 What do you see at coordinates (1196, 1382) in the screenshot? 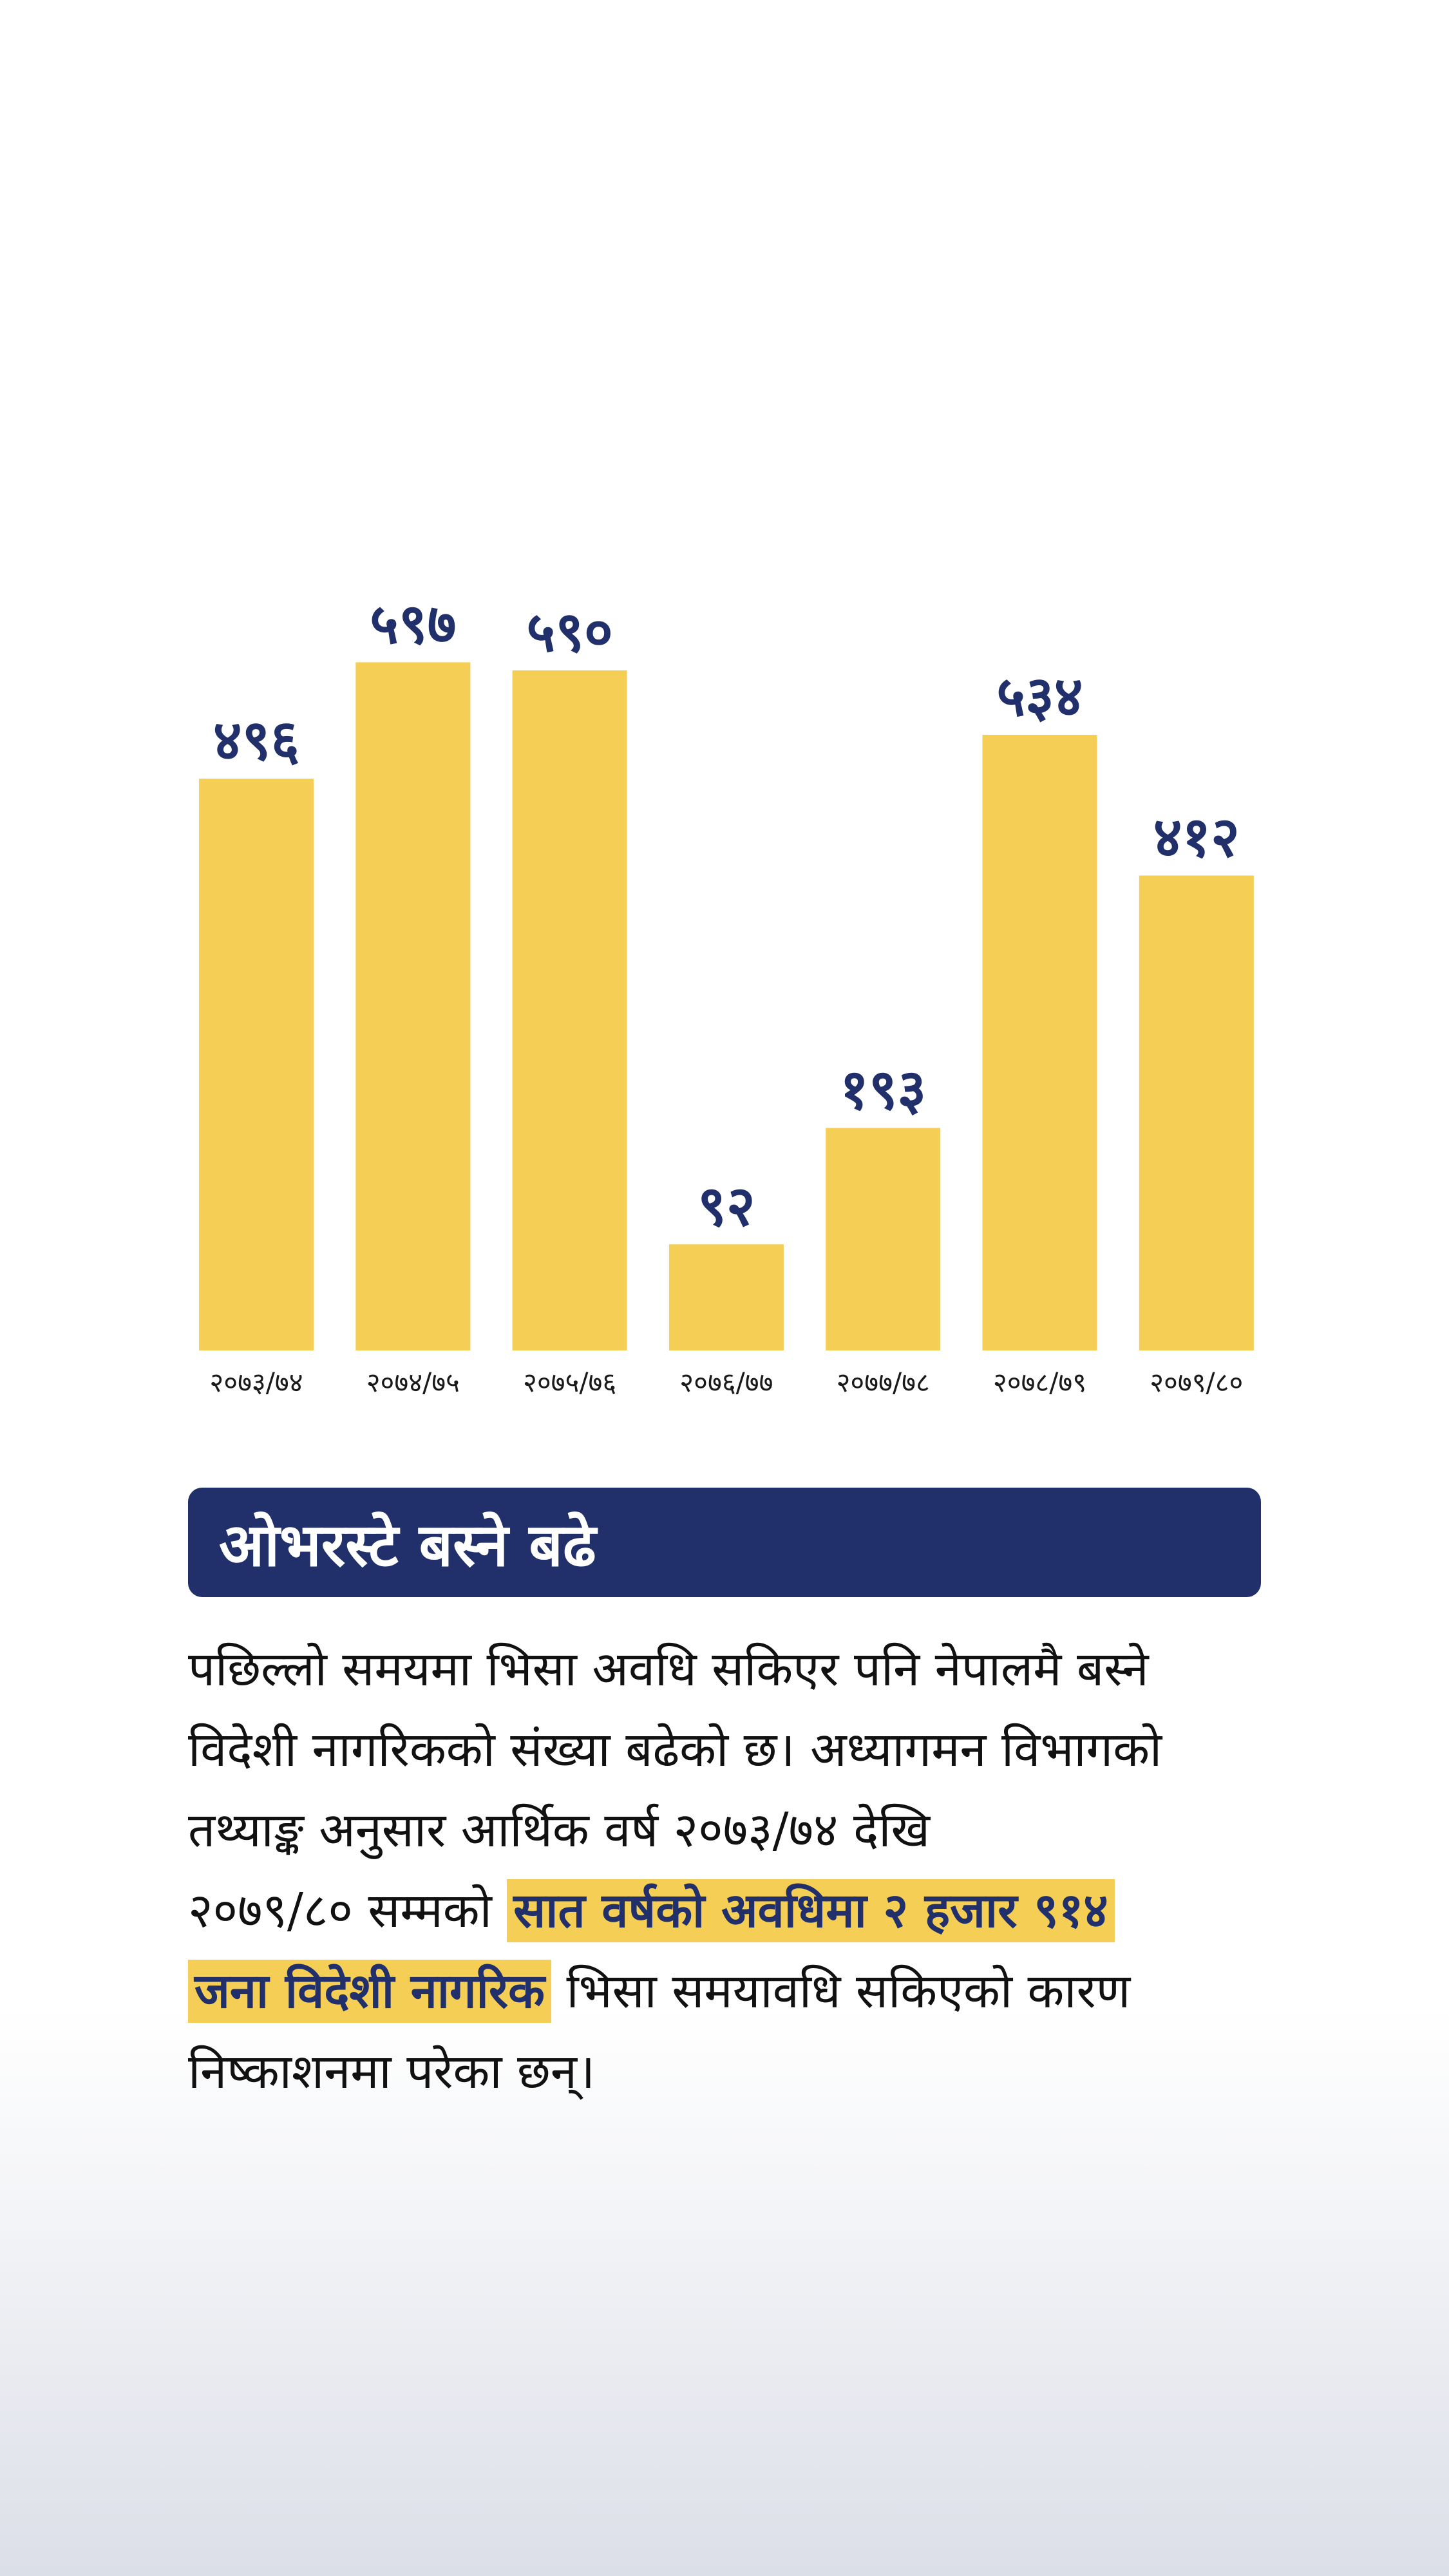
I see `category-label-6: २०७९/८०` at bounding box center [1196, 1382].